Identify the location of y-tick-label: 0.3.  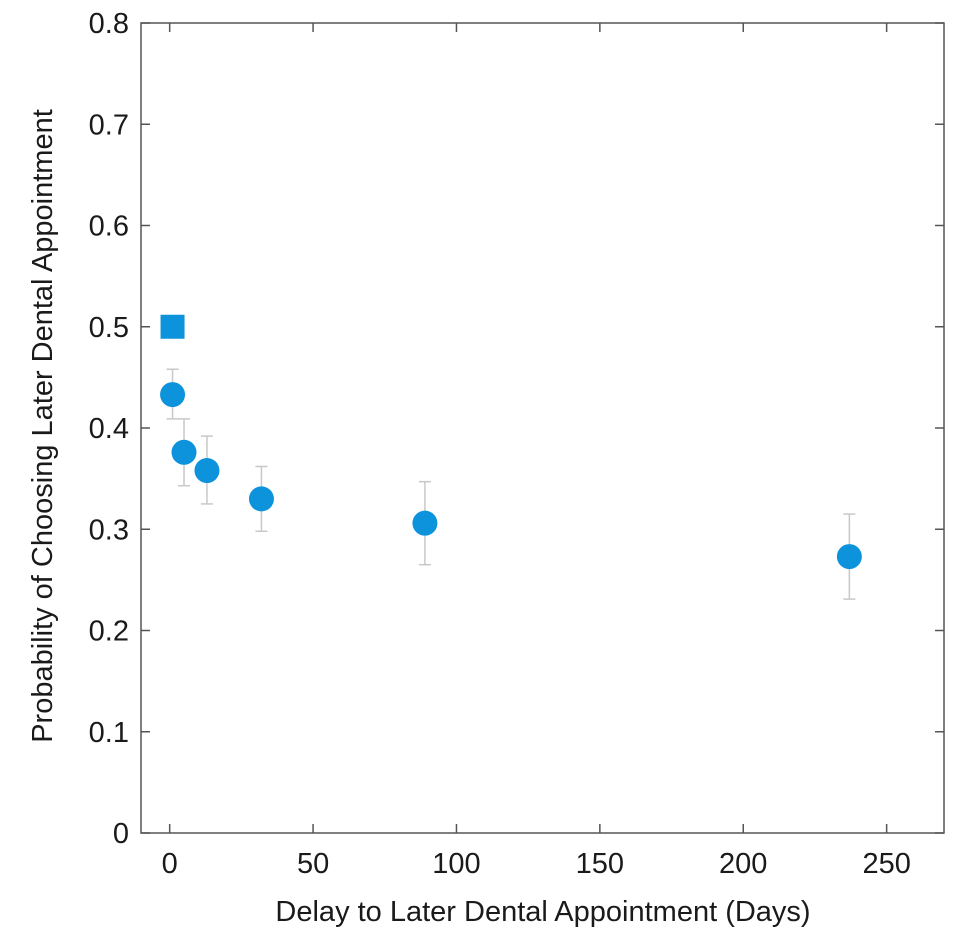
(109, 530).